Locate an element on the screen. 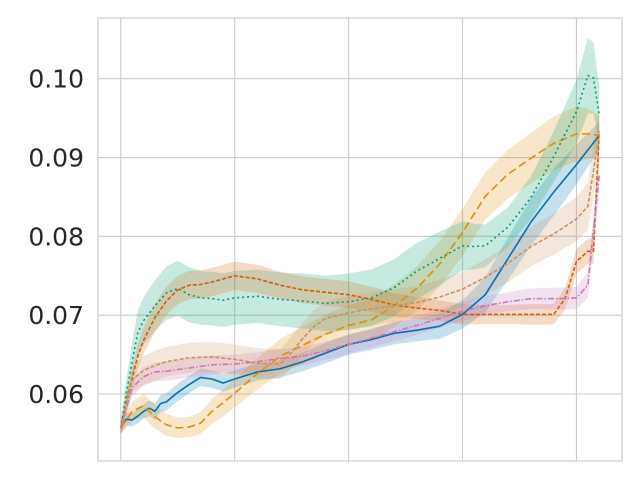  y-tick-label: 0.08 is located at coordinates (56, 236).